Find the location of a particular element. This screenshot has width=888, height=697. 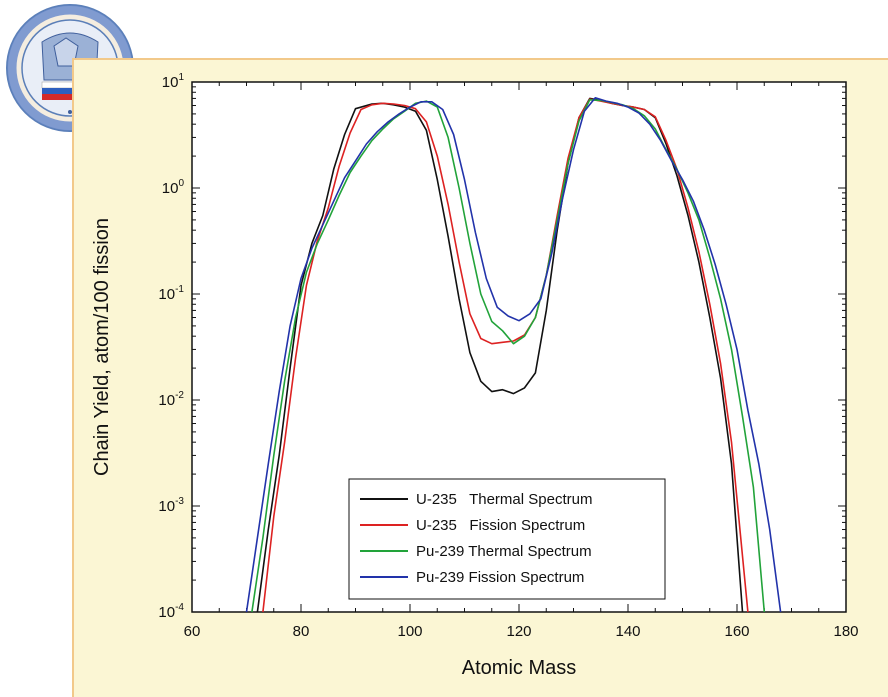

y-tick-label: 10⁻² is located at coordinates (171, 399).